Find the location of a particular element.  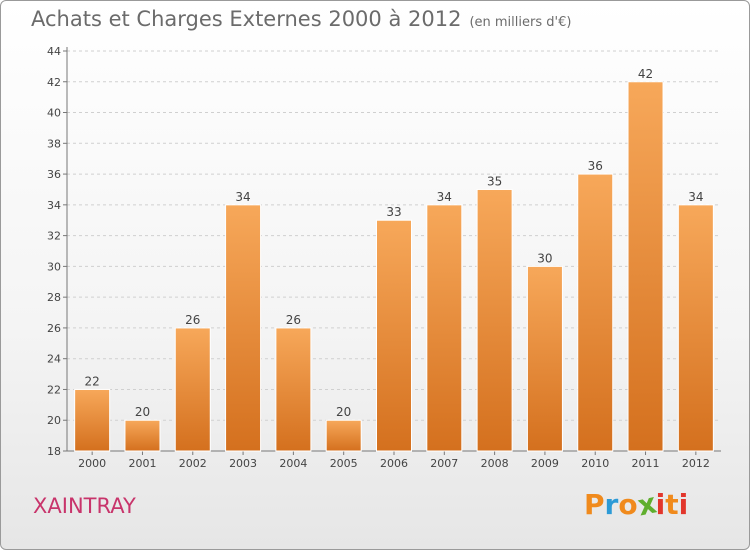

title-text: Achats et Charges Externes 2000 à 2012 is located at coordinates (246, 19).